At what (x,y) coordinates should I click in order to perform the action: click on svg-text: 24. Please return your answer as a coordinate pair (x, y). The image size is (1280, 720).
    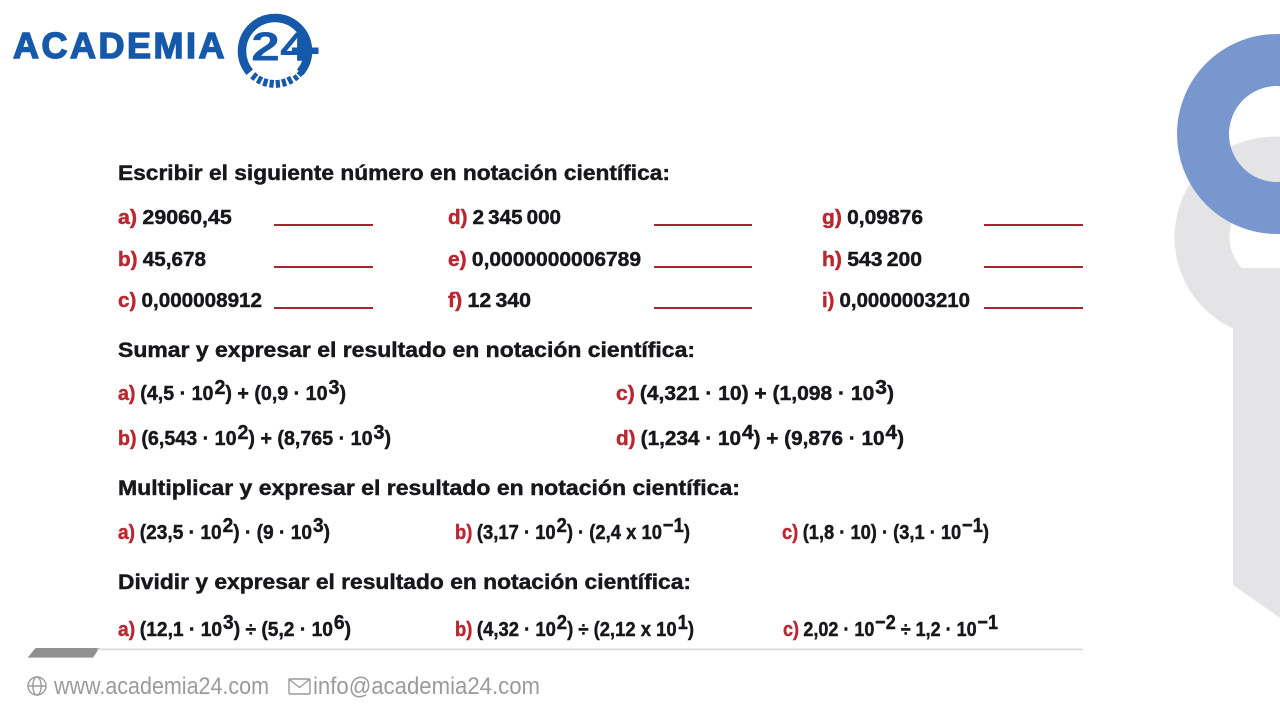
    Looking at the image, I should click on (280, 47).